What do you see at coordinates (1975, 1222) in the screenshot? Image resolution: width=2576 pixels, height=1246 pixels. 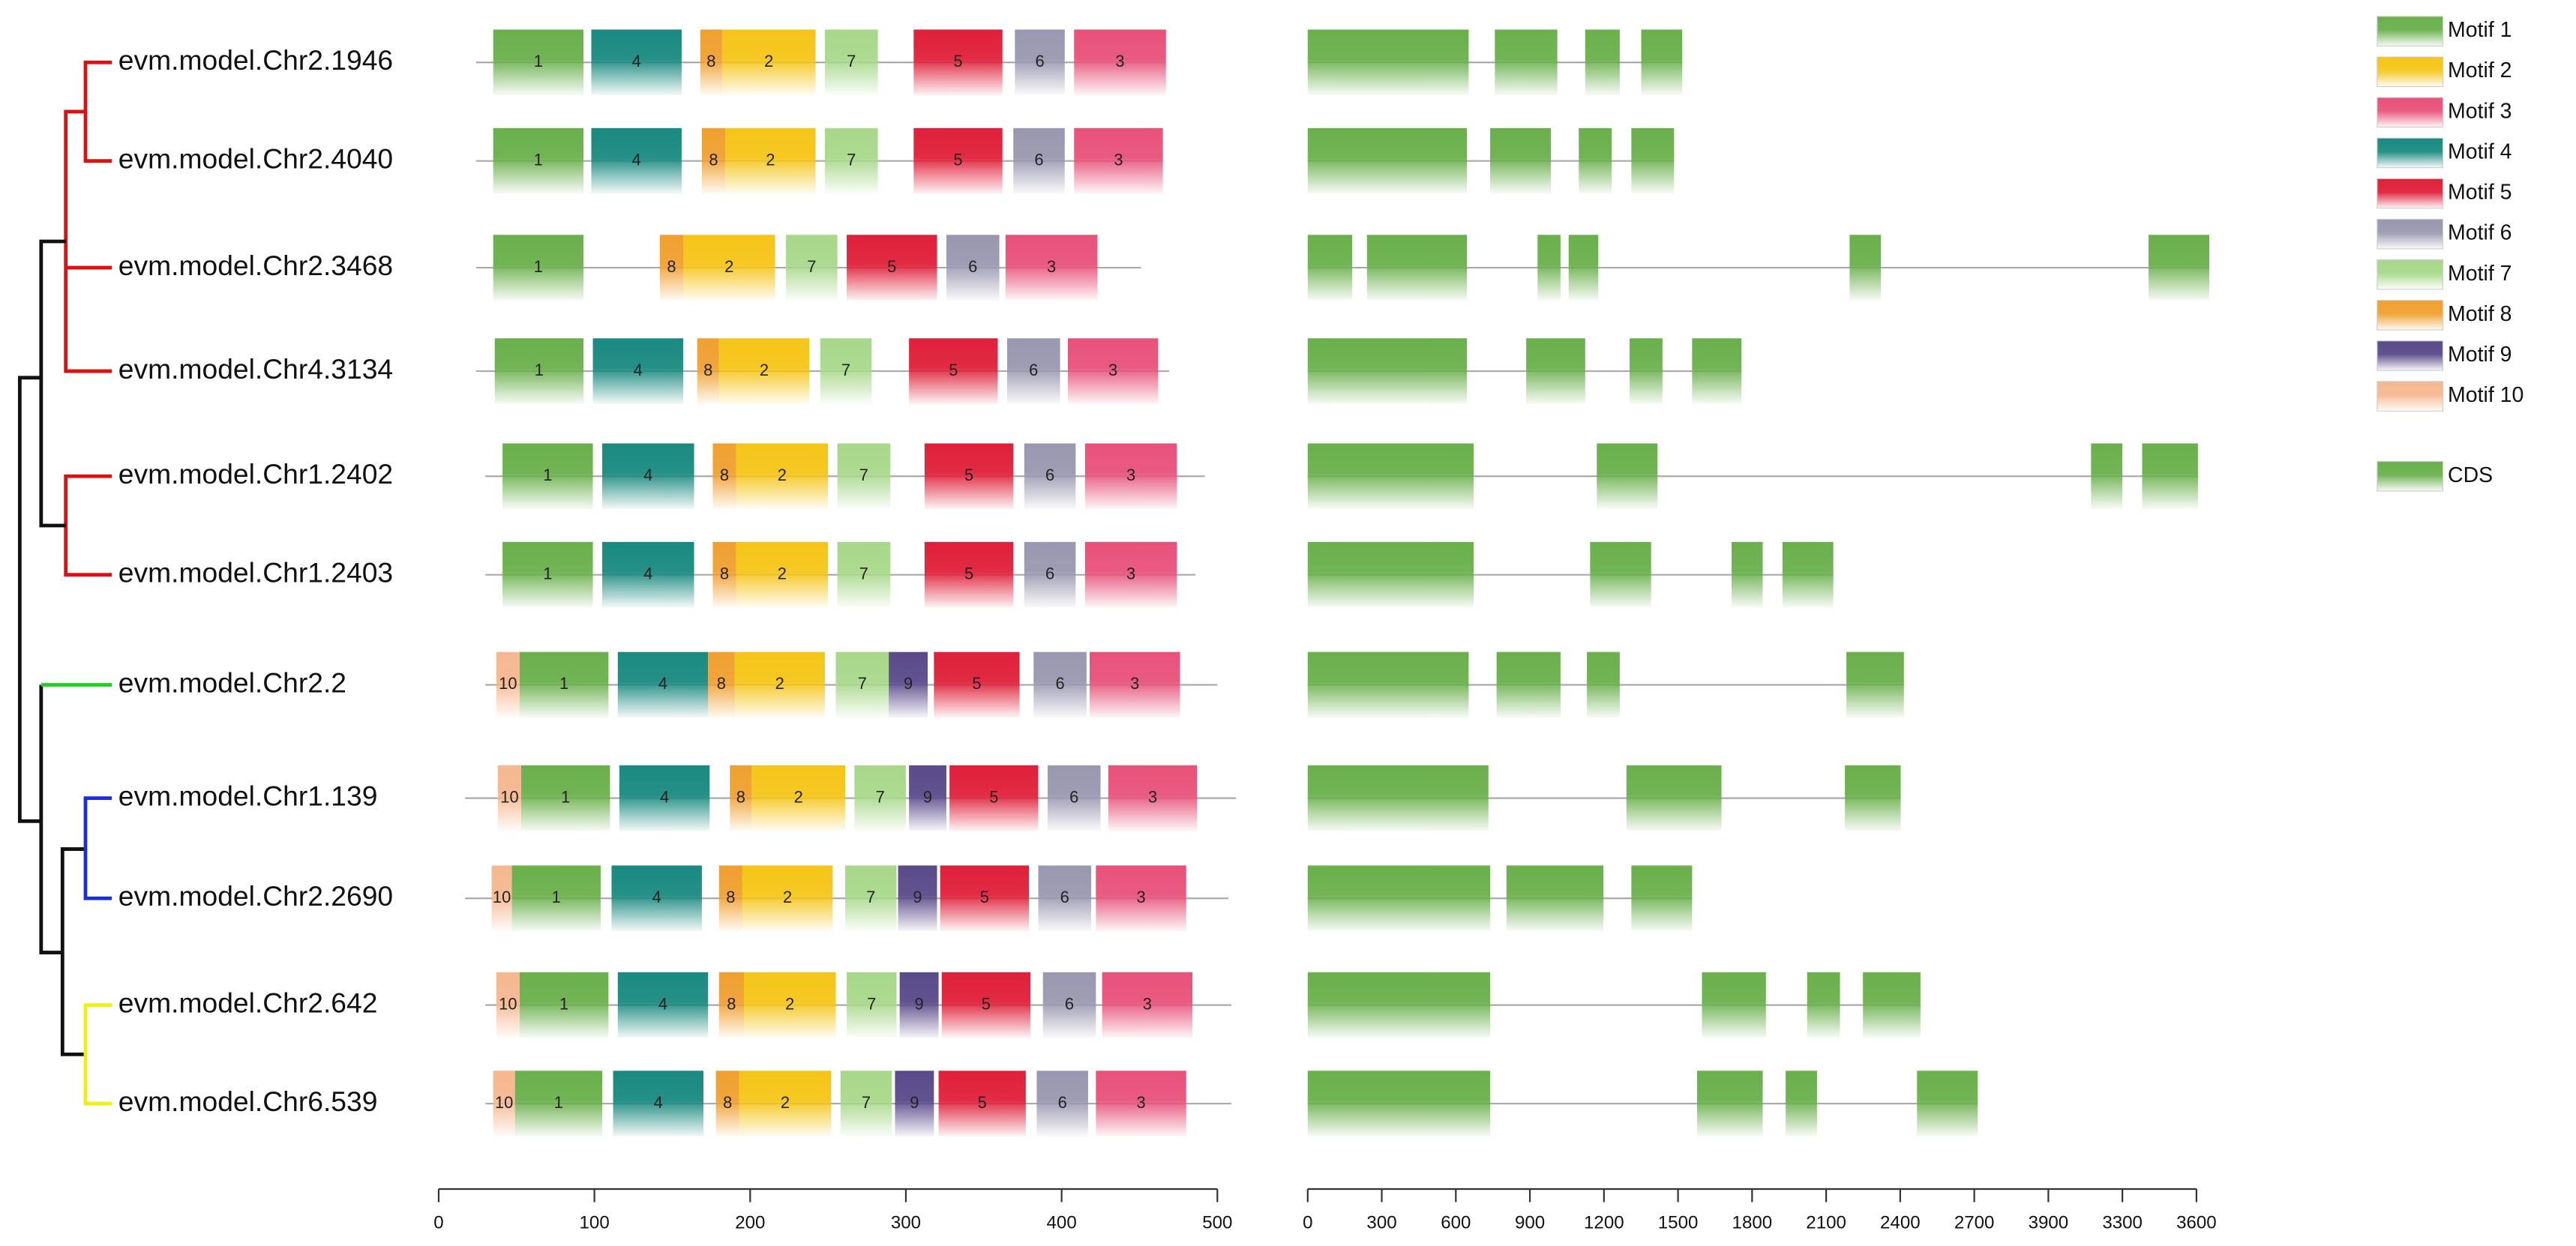 I see `tick-label: 2700` at bounding box center [1975, 1222].